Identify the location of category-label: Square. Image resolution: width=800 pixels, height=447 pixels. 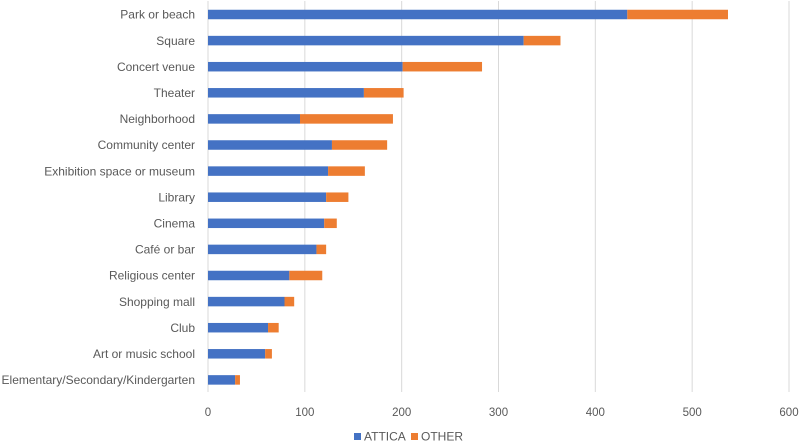
(175, 41).